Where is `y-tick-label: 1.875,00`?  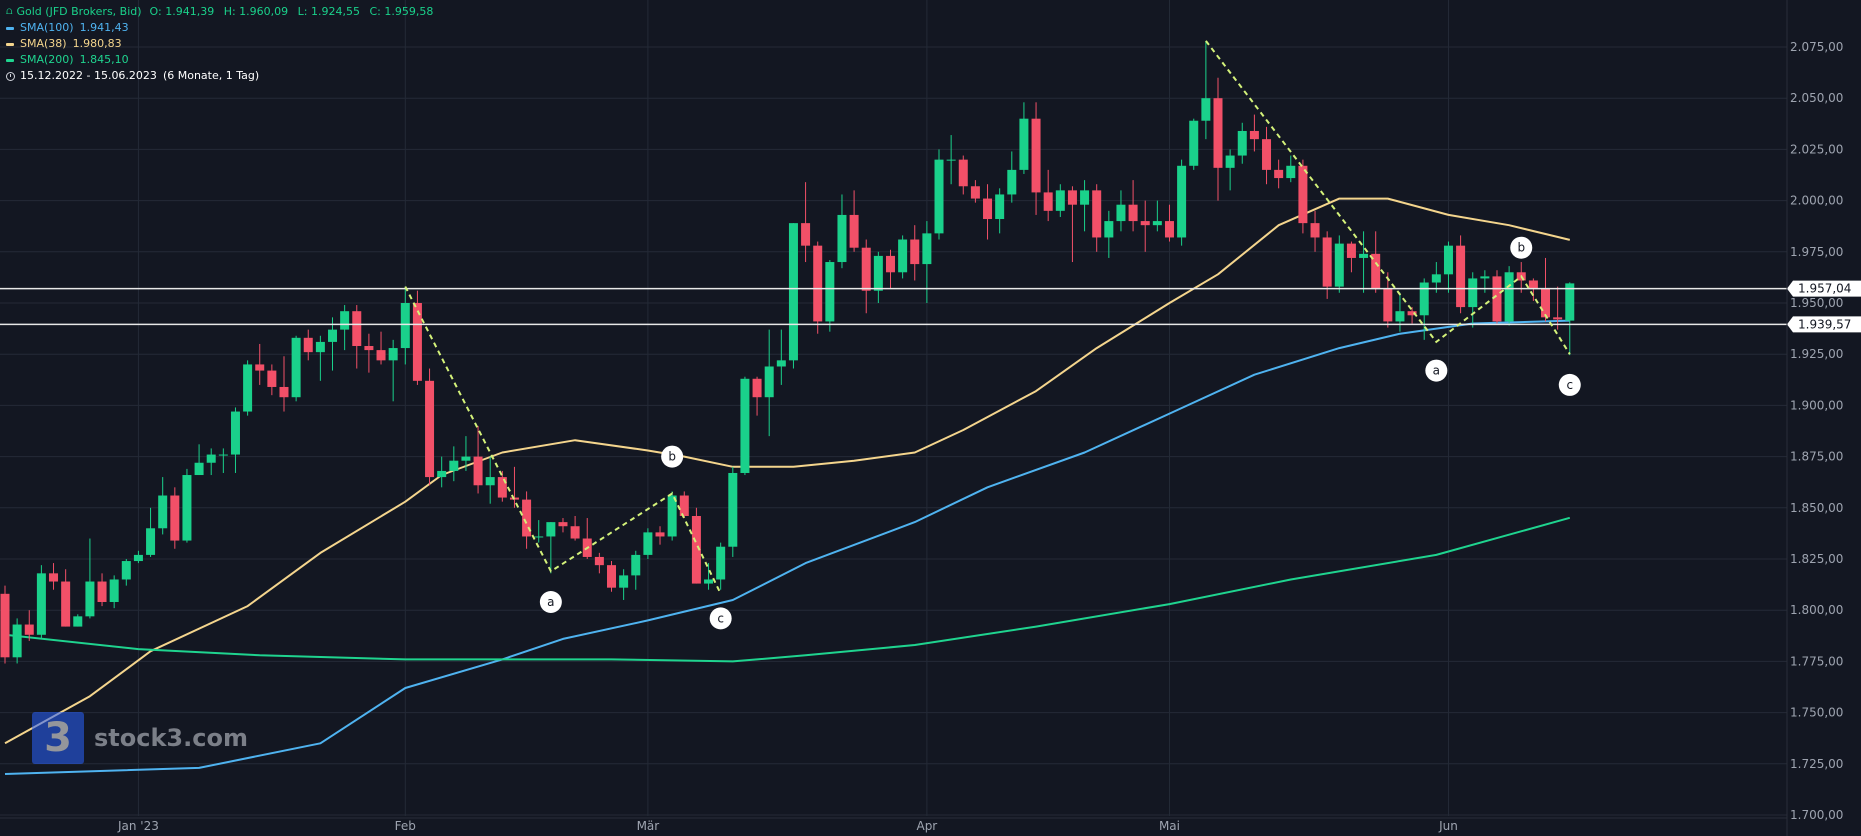
y-tick-label: 1.875,00 is located at coordinates (1816, 457).